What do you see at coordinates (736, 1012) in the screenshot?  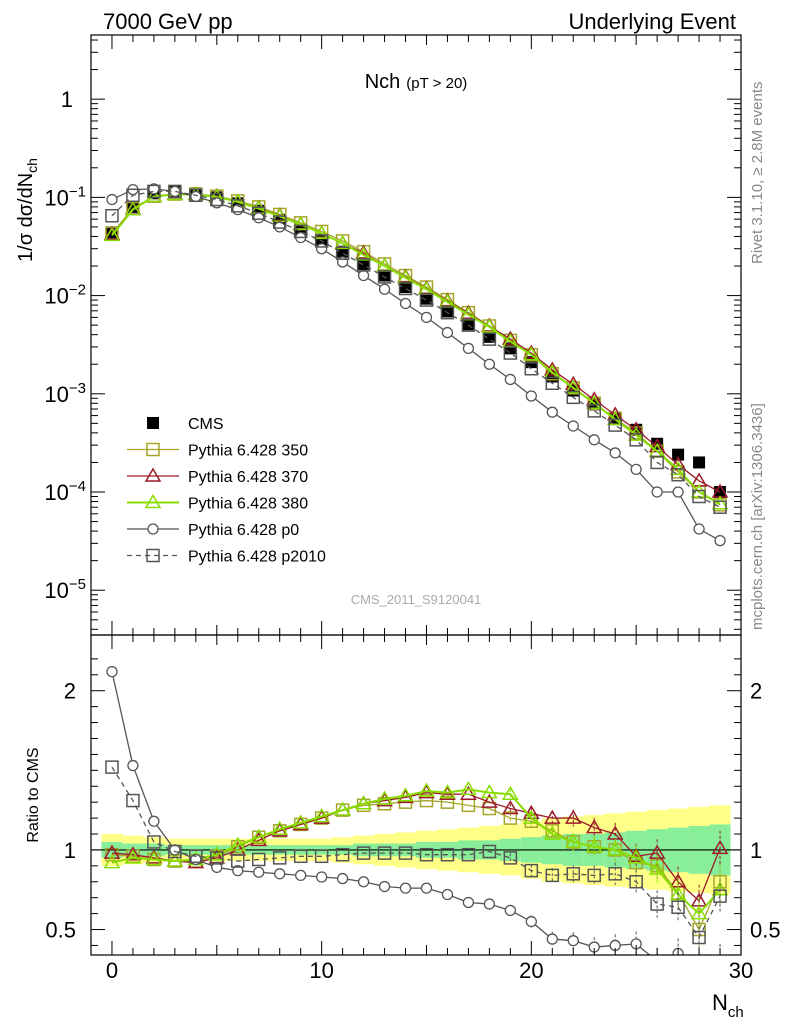 I see `x-axis-label-sub: ch` at bounding box center [736, 1012].